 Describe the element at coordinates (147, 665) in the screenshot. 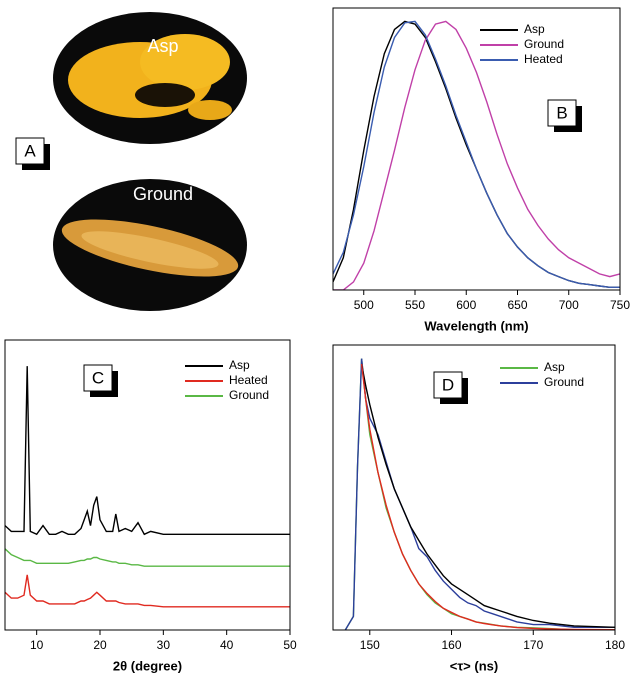

I see `x-axis-label: 2θ (degree)` at that location.